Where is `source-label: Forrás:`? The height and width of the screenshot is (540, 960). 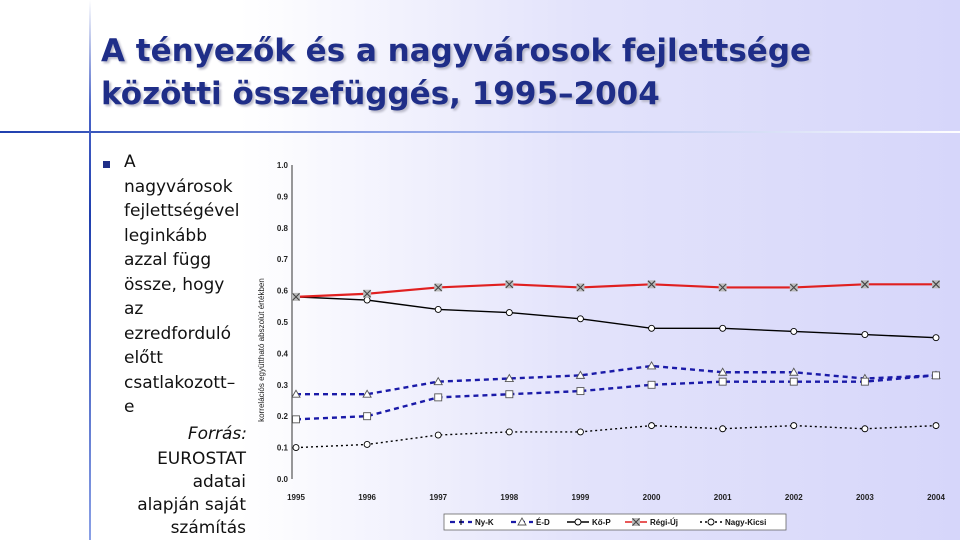
source-label: Forrás: is located at coordinates (217, 434).